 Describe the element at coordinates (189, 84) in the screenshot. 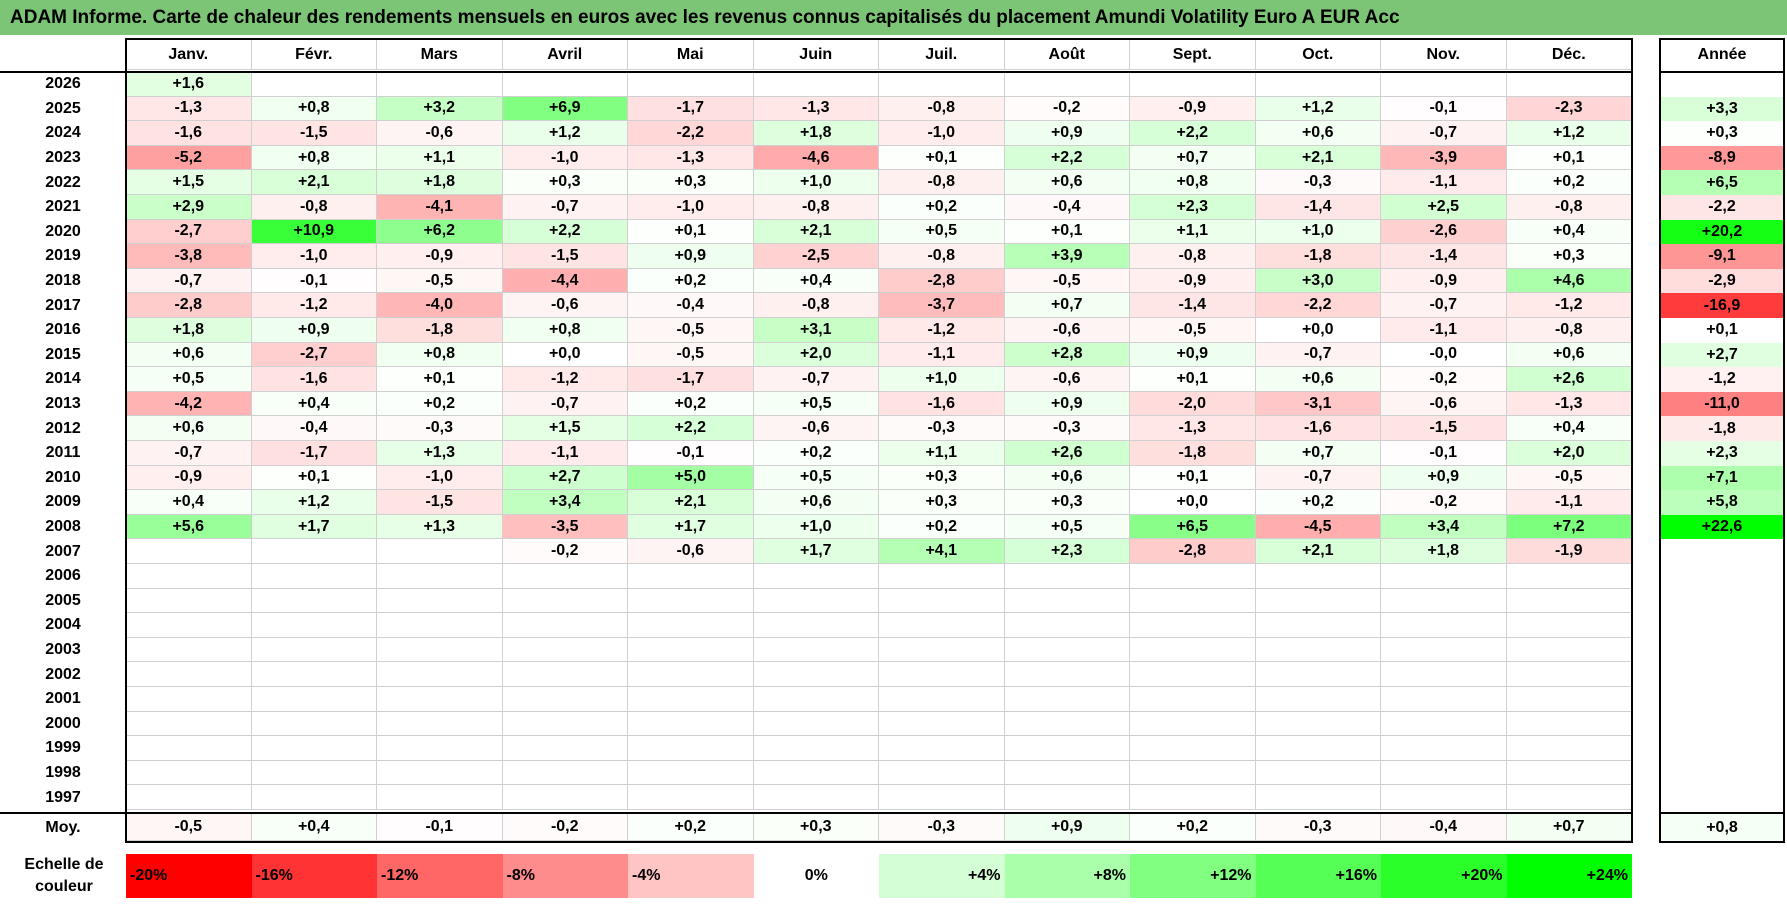

I see `heatmap-cell: +1,6` at that location.